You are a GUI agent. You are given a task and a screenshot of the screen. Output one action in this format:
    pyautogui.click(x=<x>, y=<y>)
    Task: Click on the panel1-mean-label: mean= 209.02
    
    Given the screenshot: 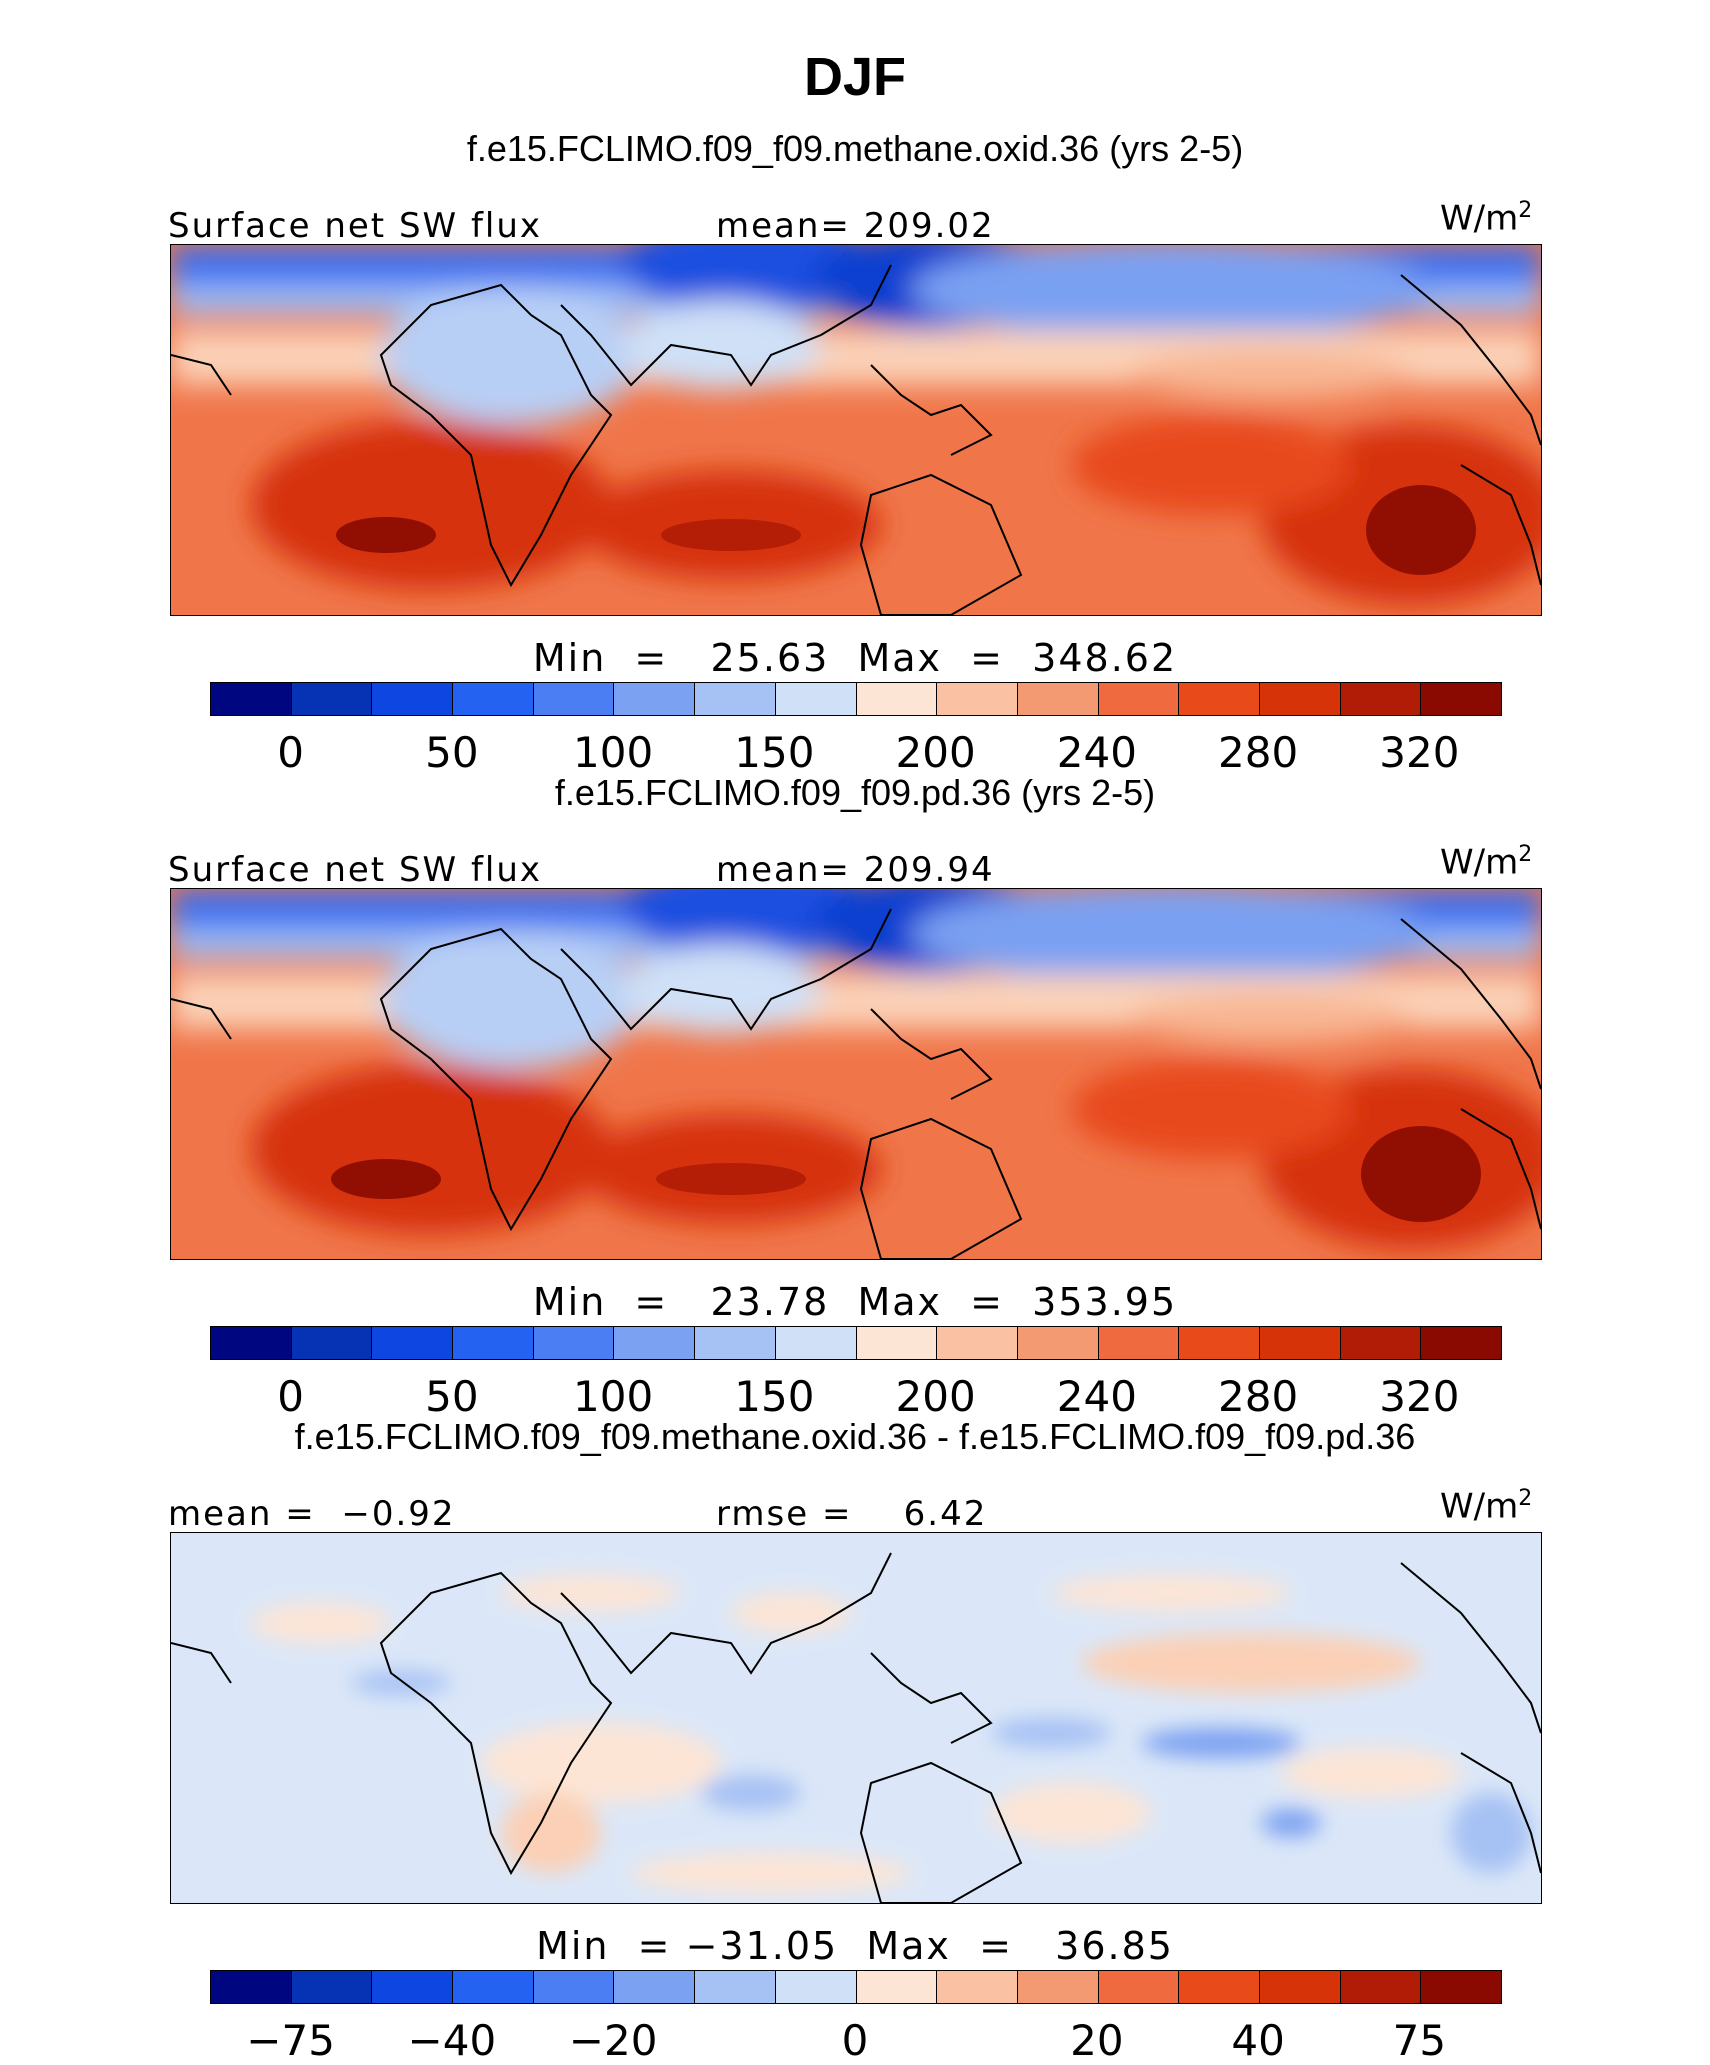 What is the action you would take?
    pyautogui.click(x=855, y=226)
    